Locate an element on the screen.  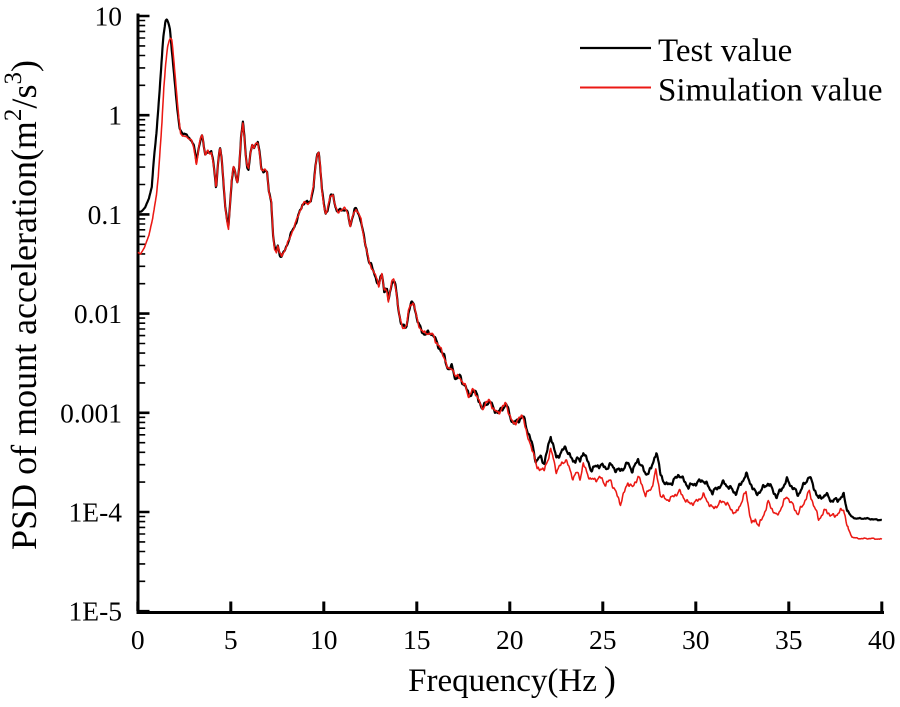
svg-text: 25 is located at coordinates (603, 639).